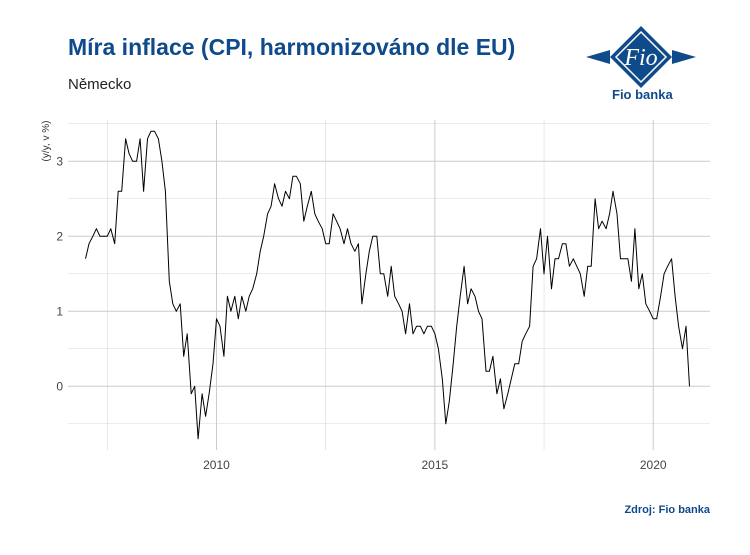 This screenshot has height=555, width=750. I want to click on source-note: Zdroj: Fio banka, so click(667, 510).